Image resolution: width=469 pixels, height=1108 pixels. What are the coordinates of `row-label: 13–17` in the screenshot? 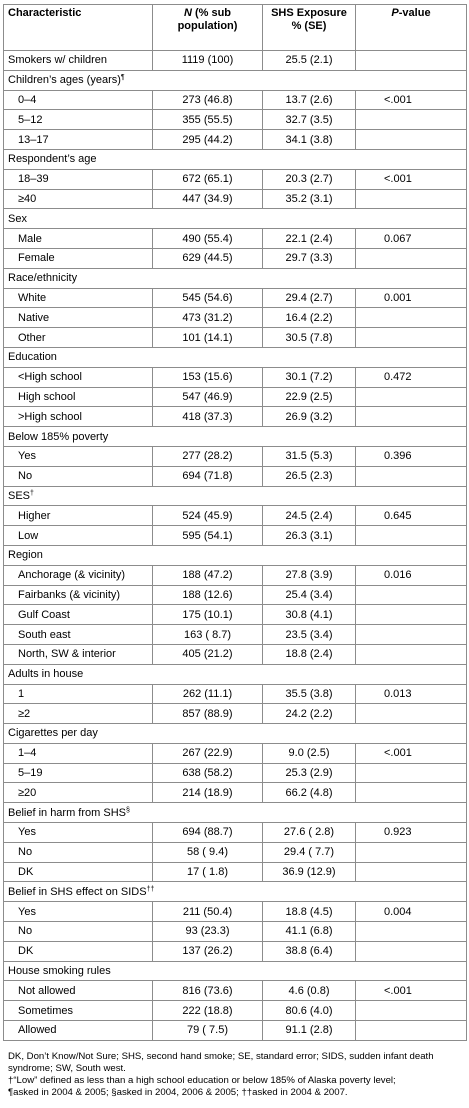 It's located at (33, 139).